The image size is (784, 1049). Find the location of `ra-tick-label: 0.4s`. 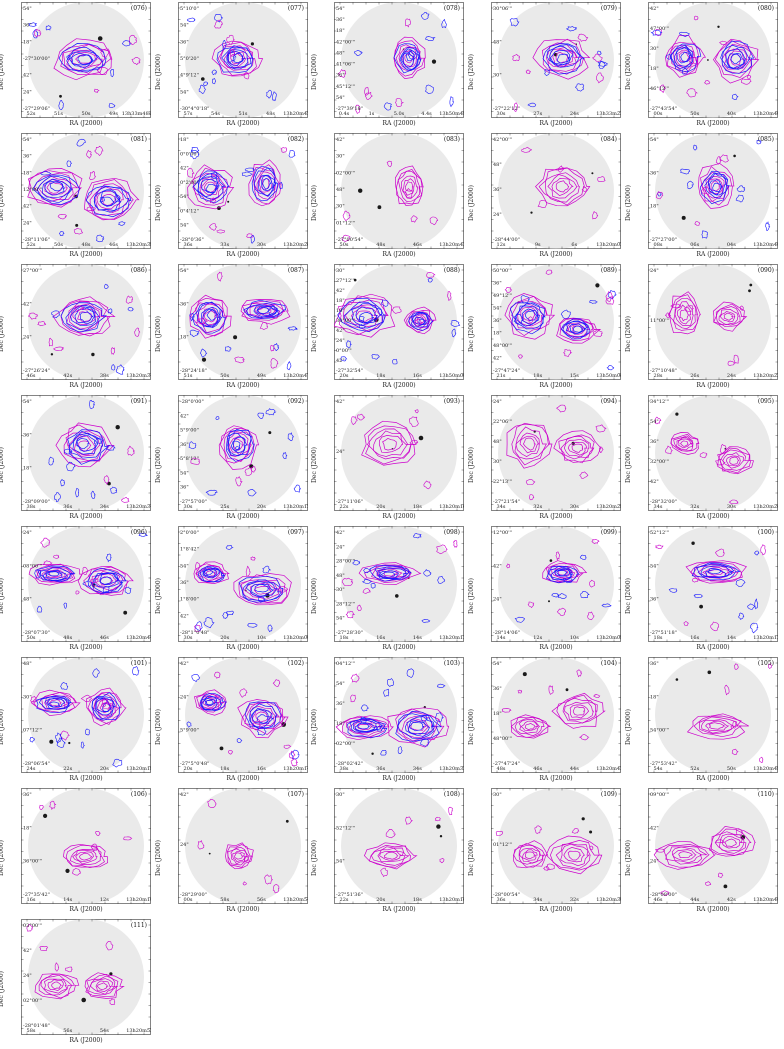

ra-tick-label: 0.4s is located at coordinates (344, 114).